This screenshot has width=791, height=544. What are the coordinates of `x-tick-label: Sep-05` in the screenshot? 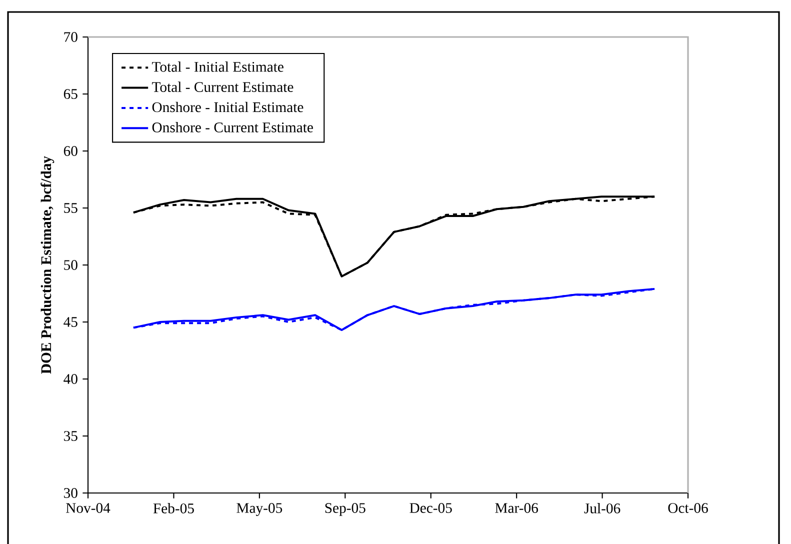 It's located at (345, 509).